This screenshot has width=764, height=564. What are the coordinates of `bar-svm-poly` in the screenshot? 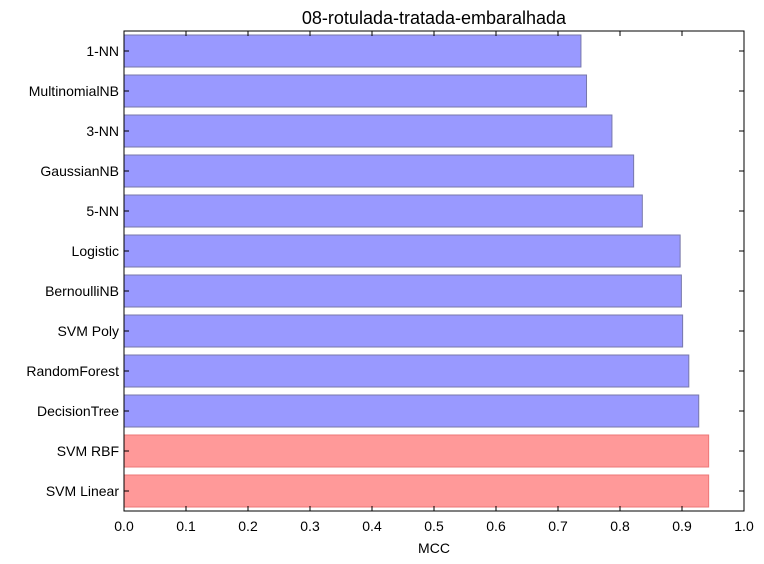 It's located at (403, 331).